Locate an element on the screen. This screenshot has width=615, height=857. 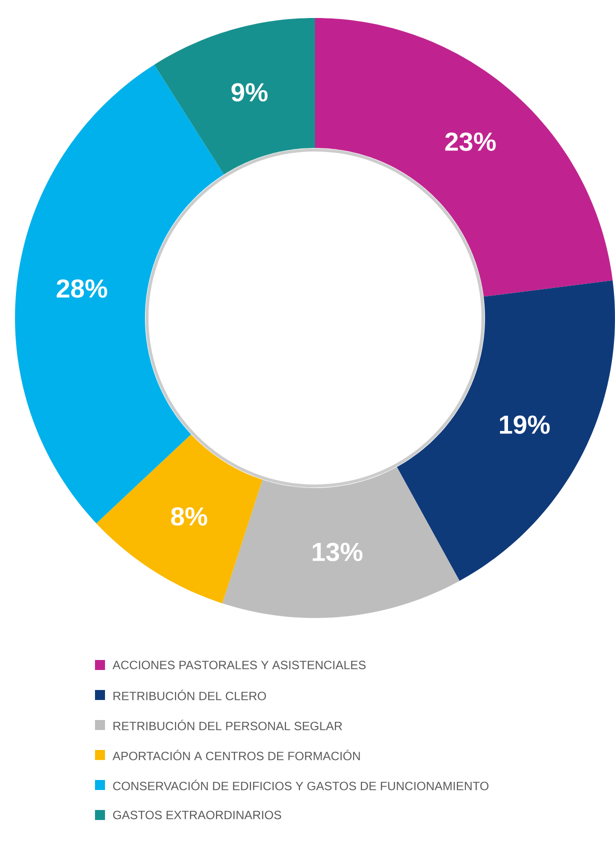
legend-label: RETRIBUCIÓN DEL CLERO is located at coordinates (190, 695).